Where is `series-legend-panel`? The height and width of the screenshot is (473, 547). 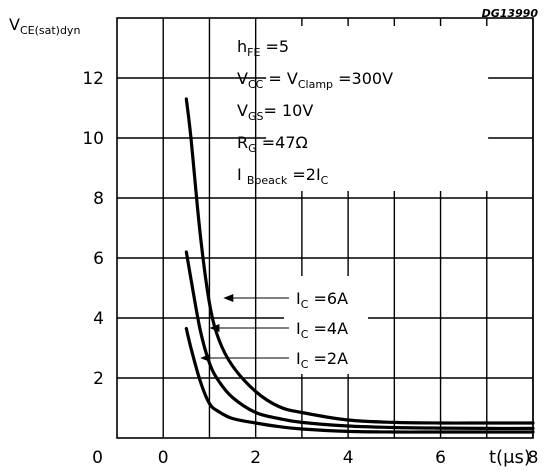 series-legend-panel is located at coordinates (326, 325).